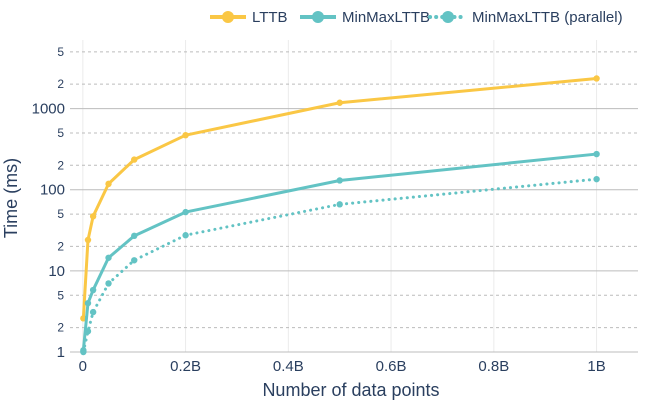 The height and width of the screenshot is (400, 650). What do you see at coordinates (386, 17) in the screenshot?
I see `legend-label: MinMaxLTTB` at bounding box center [386, 17].